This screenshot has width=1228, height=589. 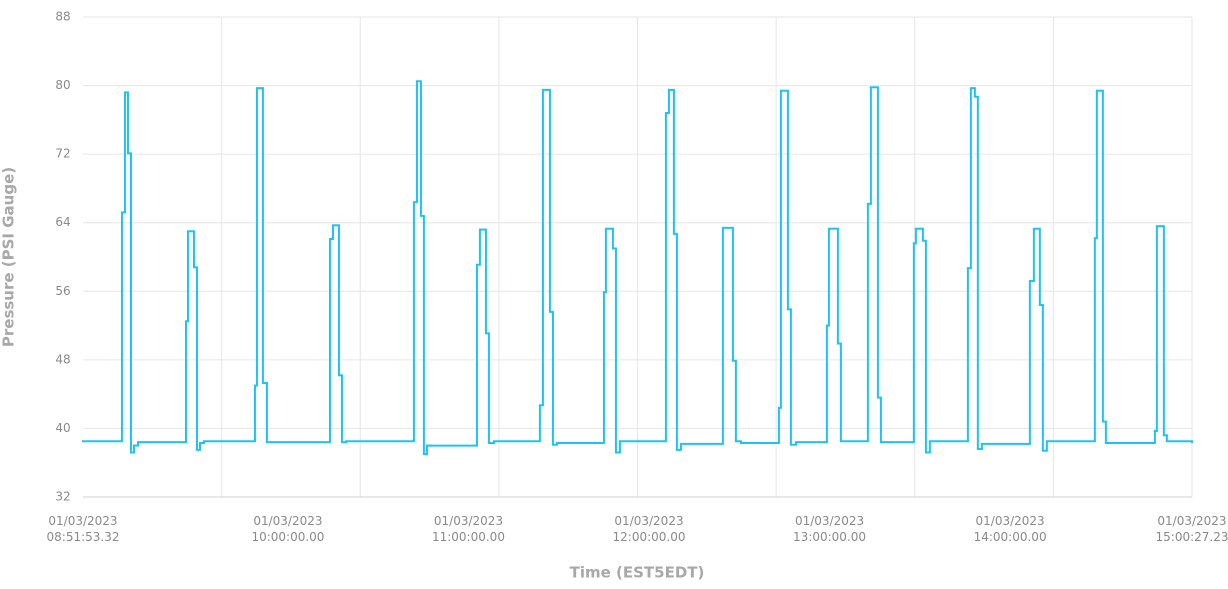 What do you see at coordinates (830, 529) in the screenshot?
I see `x-tick-label: 01/03/2023 13:00:00.00` at bounding box center [830, 529].